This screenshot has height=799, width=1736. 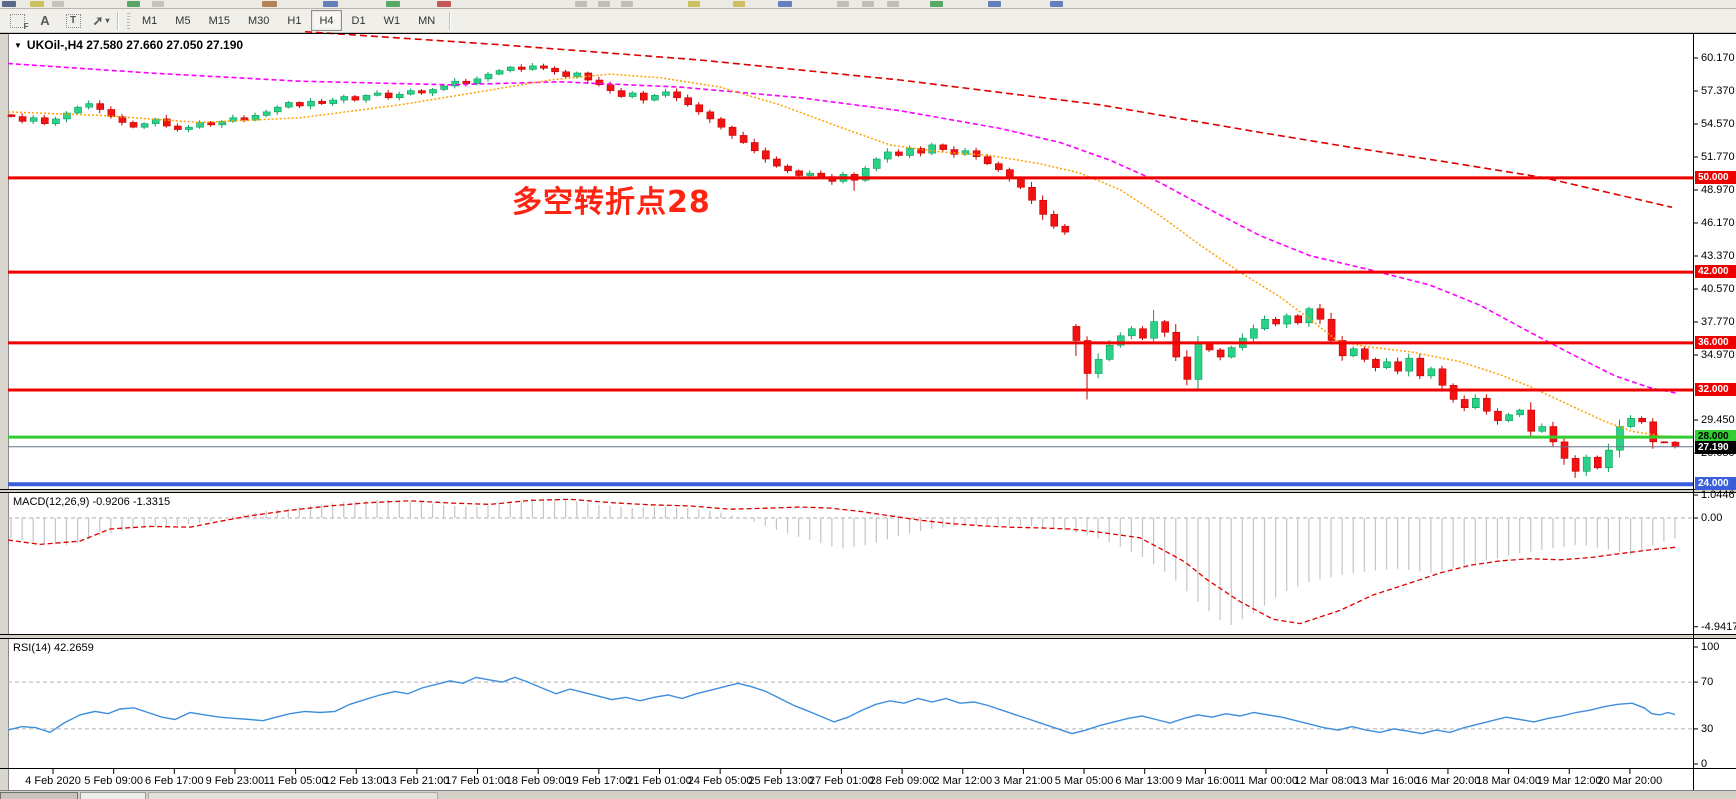 What do you see at coordinates (258, 20) in the screenshot?
I see `timeframe-button-m30: M30` at bounding box center [258, 20].